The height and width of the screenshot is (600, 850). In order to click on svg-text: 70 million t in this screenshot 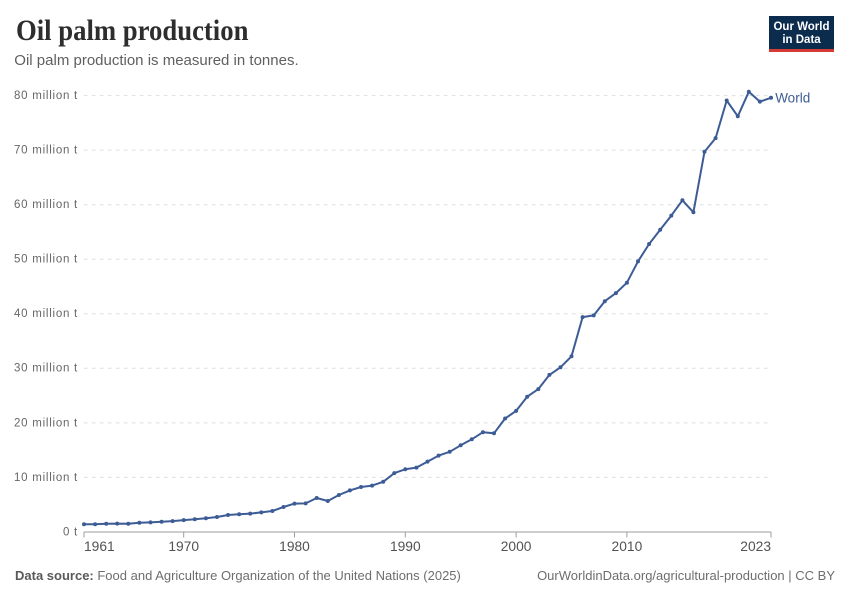, I will do `click(46, 151)`.